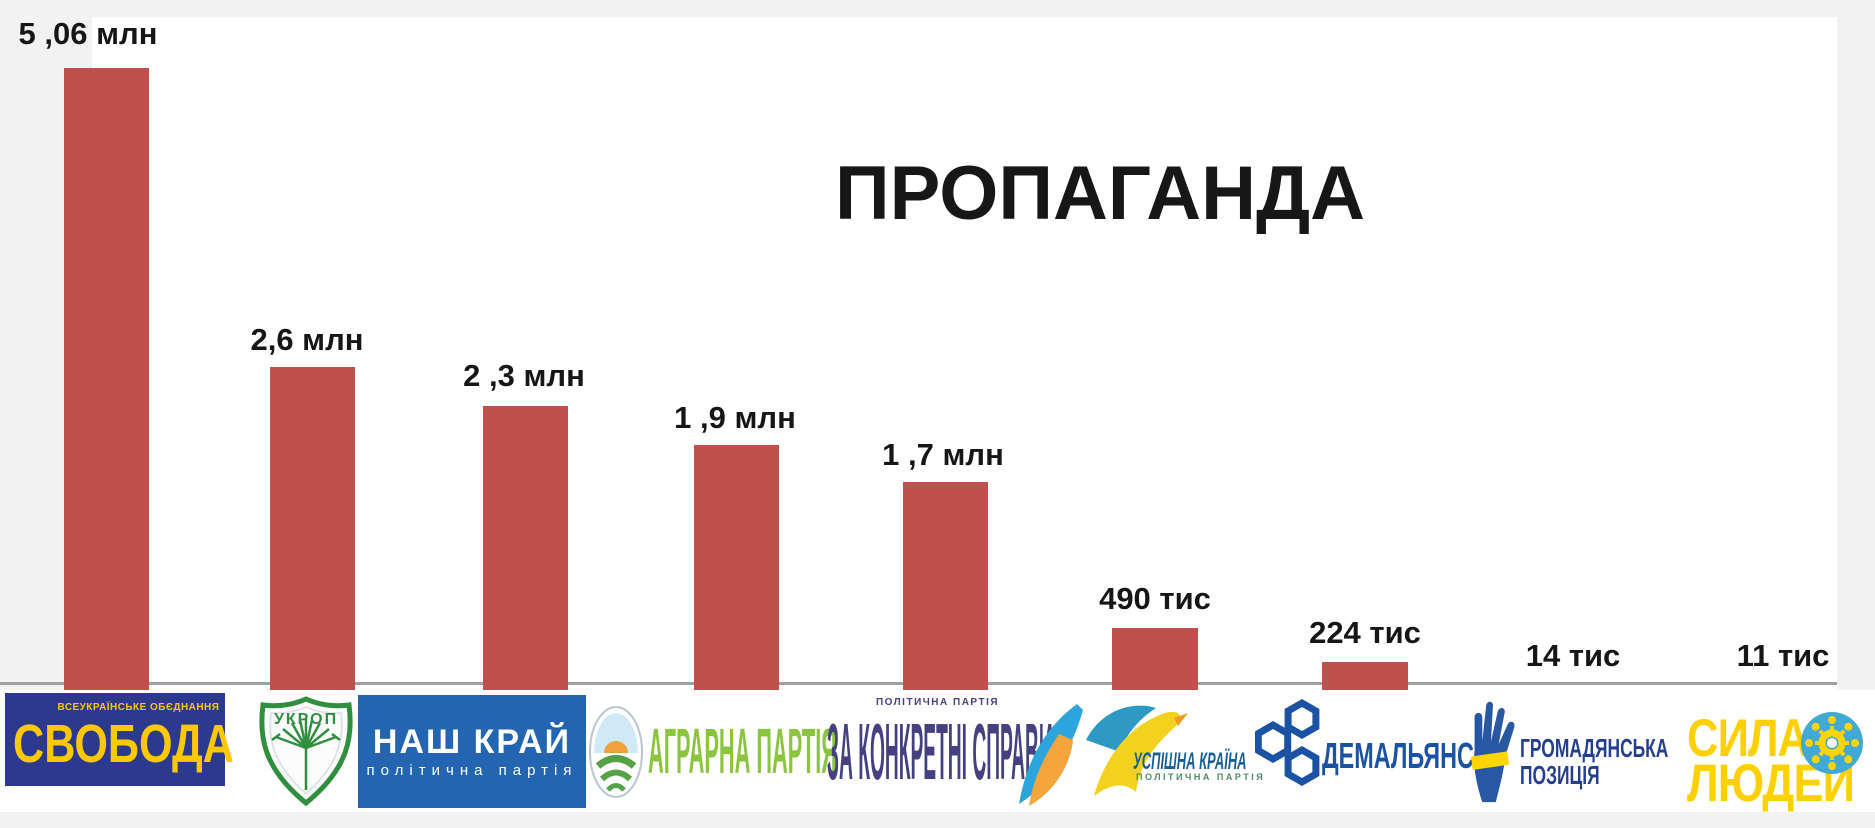 Image resolution: width=1875 pixels, height=828 pixels. What do you see at coordinates (106, 379) in the screenshot?
I see `bar-svoboda` at bounding box center [106, 379].